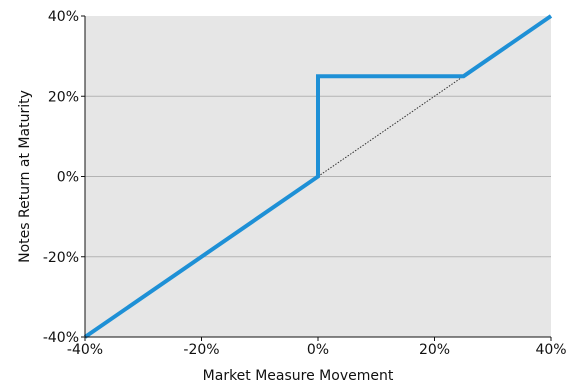 The width and height of the screenshot is (571, 385). I want to click on x-axis-label: Market Measure Movement, so click(298, 376).